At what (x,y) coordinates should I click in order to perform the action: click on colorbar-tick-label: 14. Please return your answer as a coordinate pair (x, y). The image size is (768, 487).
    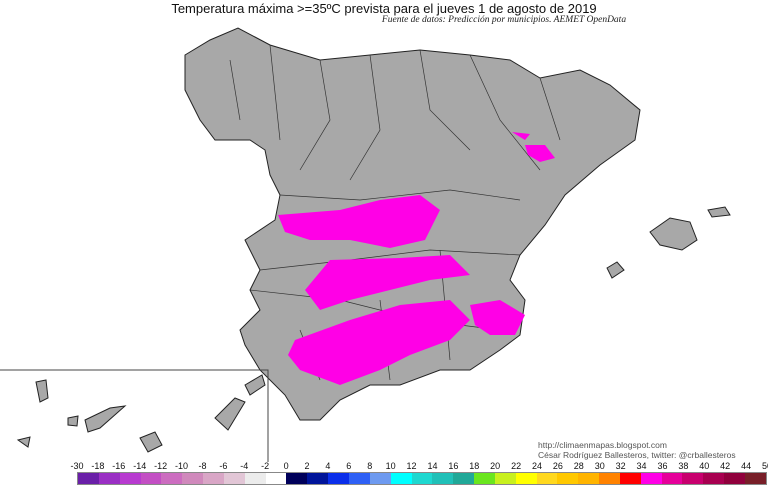
    Looking at the image, I should click on (432, 466).